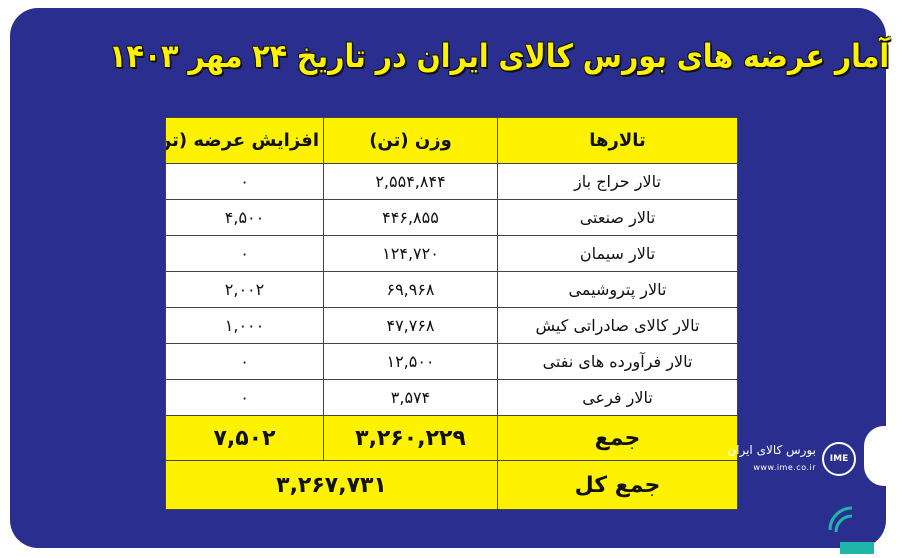 The image size is (900, 558). I want to click on table-row: تالار فرآورده های نفتی ۱۲,۵۰۰ ۰, so click(451, 361).